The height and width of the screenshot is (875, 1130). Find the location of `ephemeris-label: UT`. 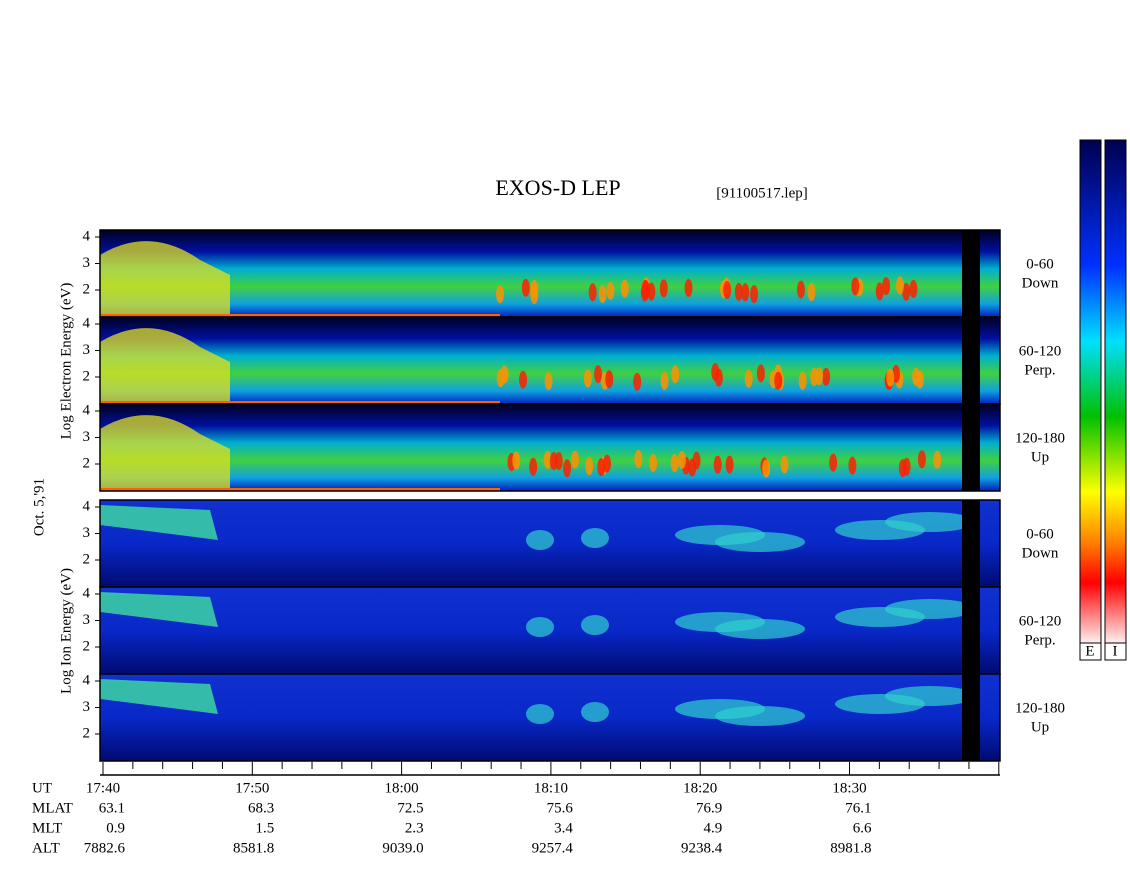

ephemeris-label: UT is located at coordinates (42, 788).